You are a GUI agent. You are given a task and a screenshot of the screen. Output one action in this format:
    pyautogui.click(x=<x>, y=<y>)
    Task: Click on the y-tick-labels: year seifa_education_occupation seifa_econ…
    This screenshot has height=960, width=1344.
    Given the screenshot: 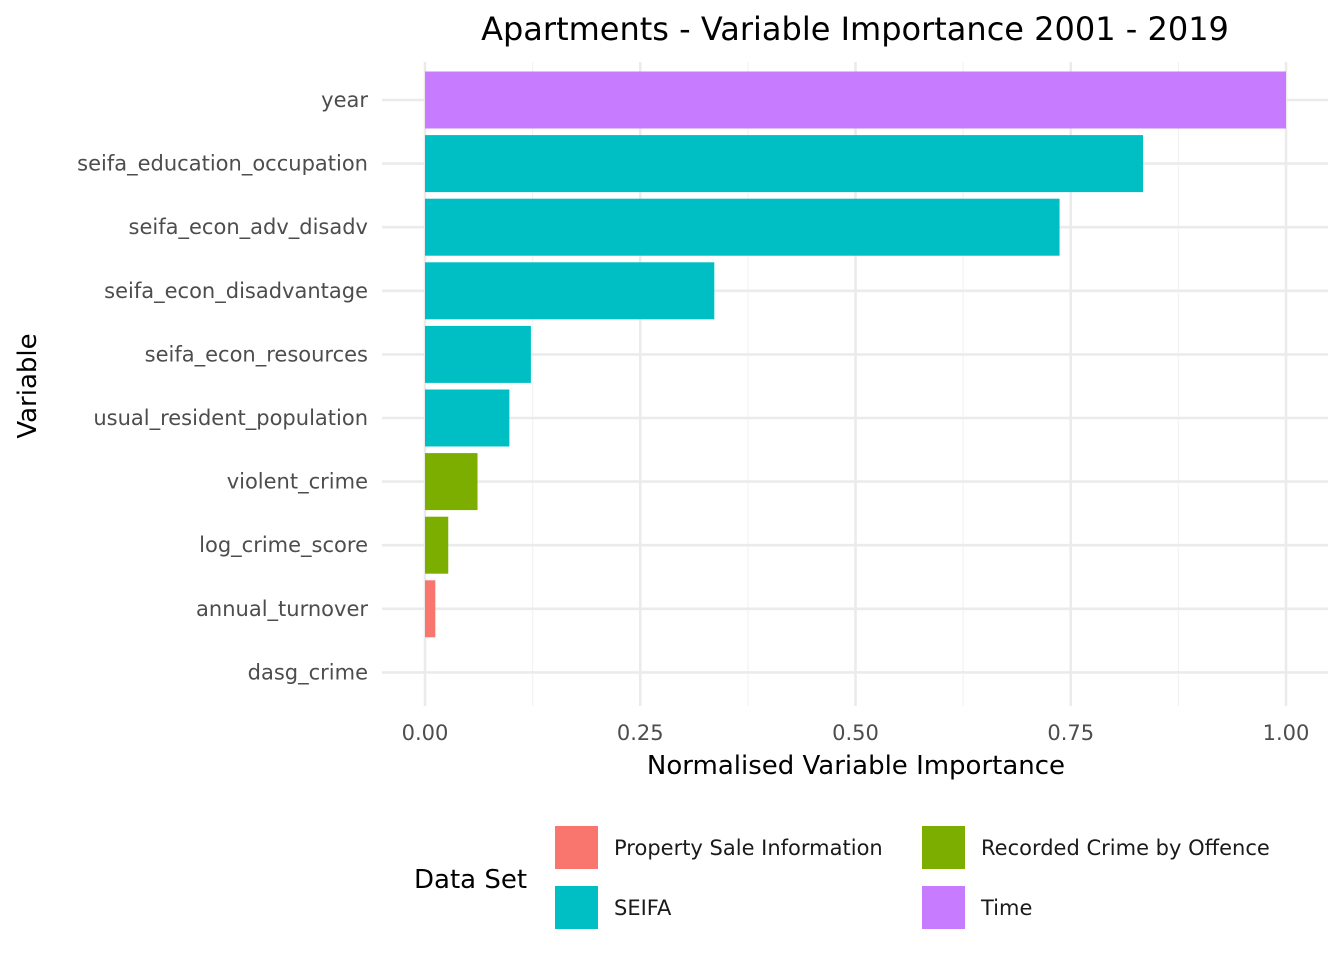 What is the action you would take?
    pyautogui.click(x=222, y=386)
    